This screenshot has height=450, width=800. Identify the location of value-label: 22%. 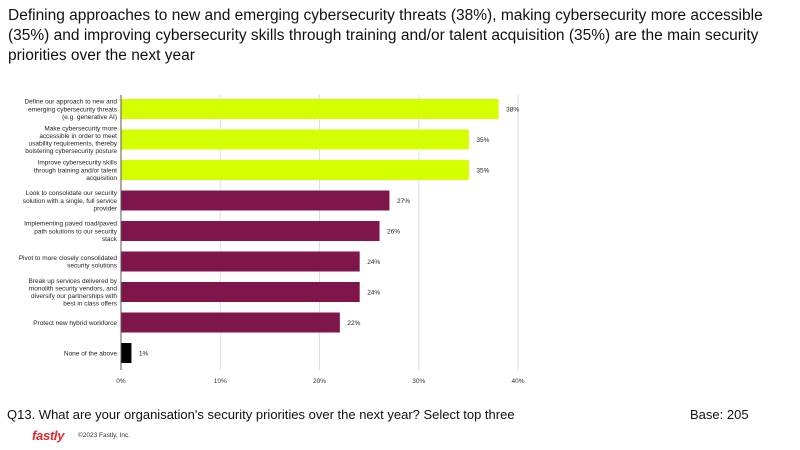
(353, 323).